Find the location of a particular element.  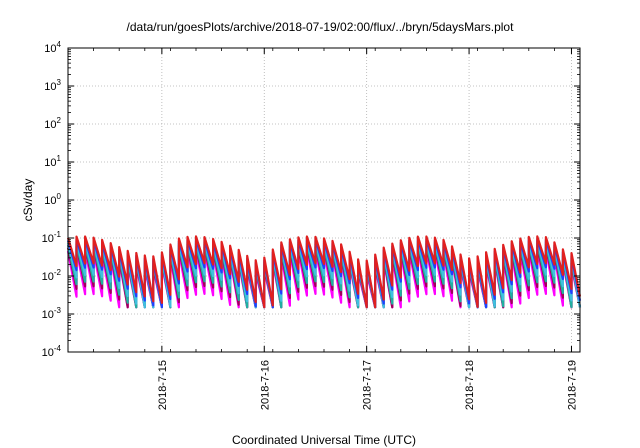

x-tick-label: 2018-7-17 is located at coordinates (368, 385).